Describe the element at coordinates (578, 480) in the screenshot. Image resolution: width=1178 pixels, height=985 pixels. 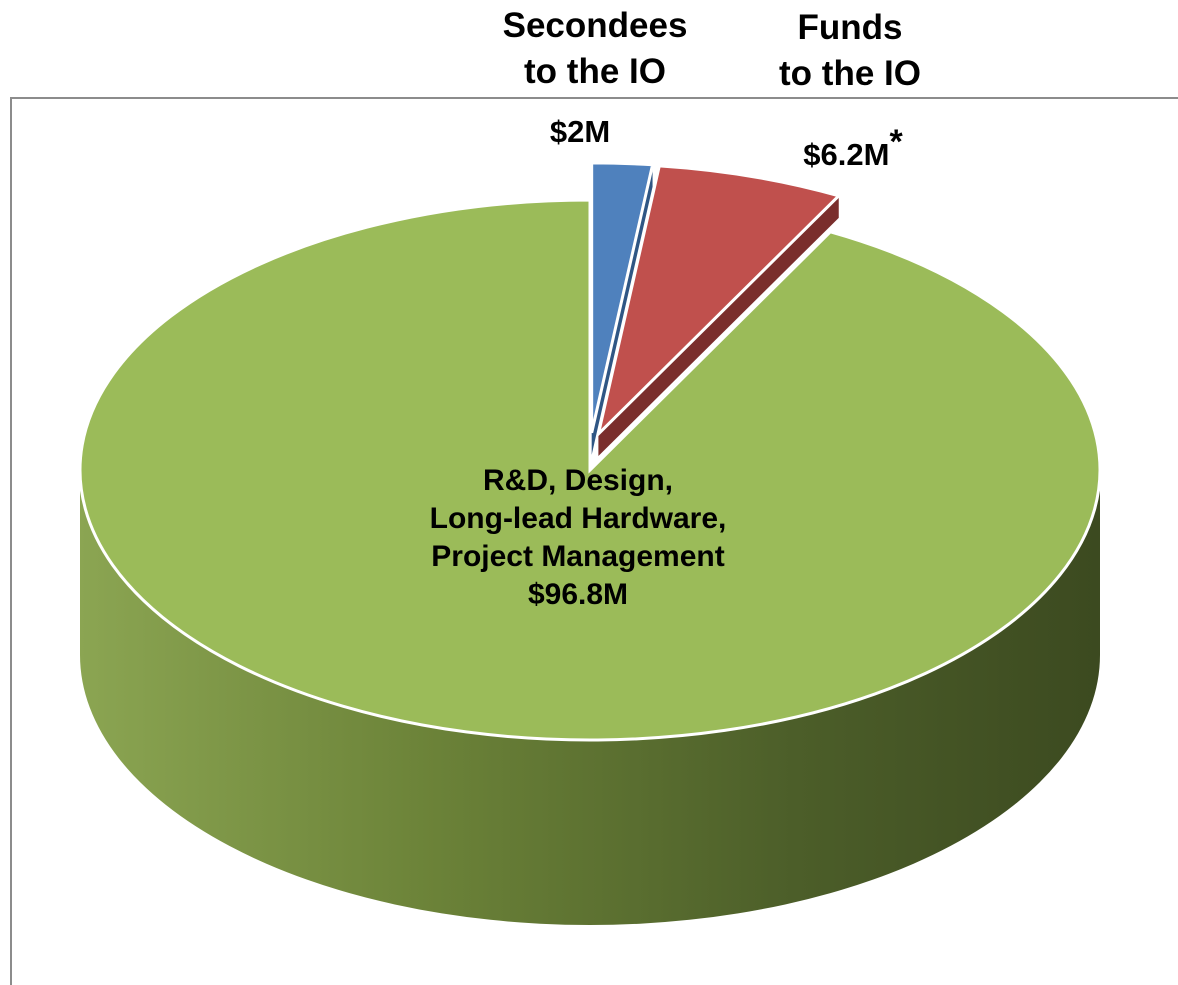
I see `data-label-line: R&D, Design,` at that location.